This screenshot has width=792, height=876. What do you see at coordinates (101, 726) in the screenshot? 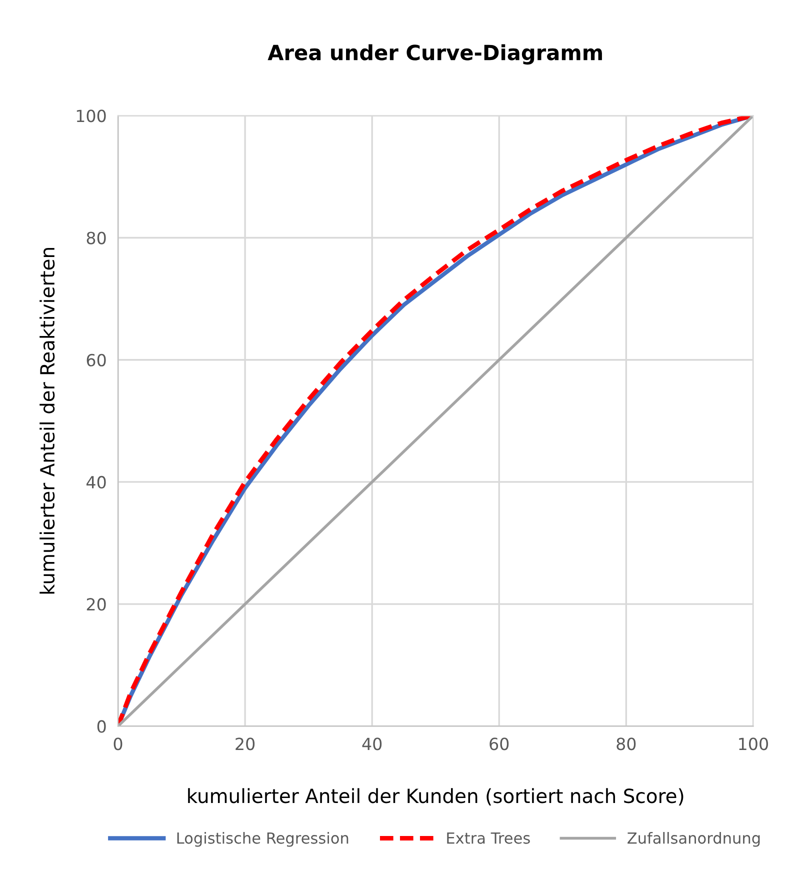
I see `y-tick-label: 0` at bounding box center [101, 726].